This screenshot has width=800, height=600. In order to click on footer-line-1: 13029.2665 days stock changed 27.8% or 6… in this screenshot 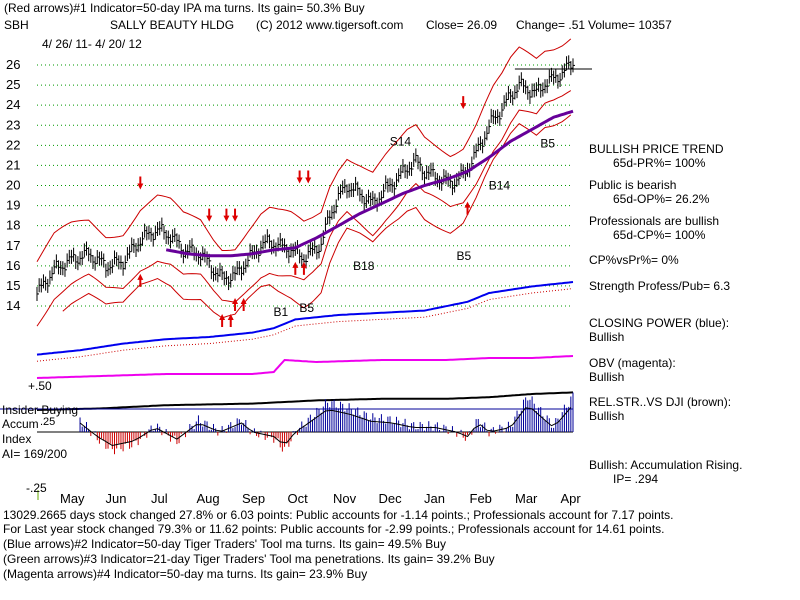, I will do `click(338, 515)`.